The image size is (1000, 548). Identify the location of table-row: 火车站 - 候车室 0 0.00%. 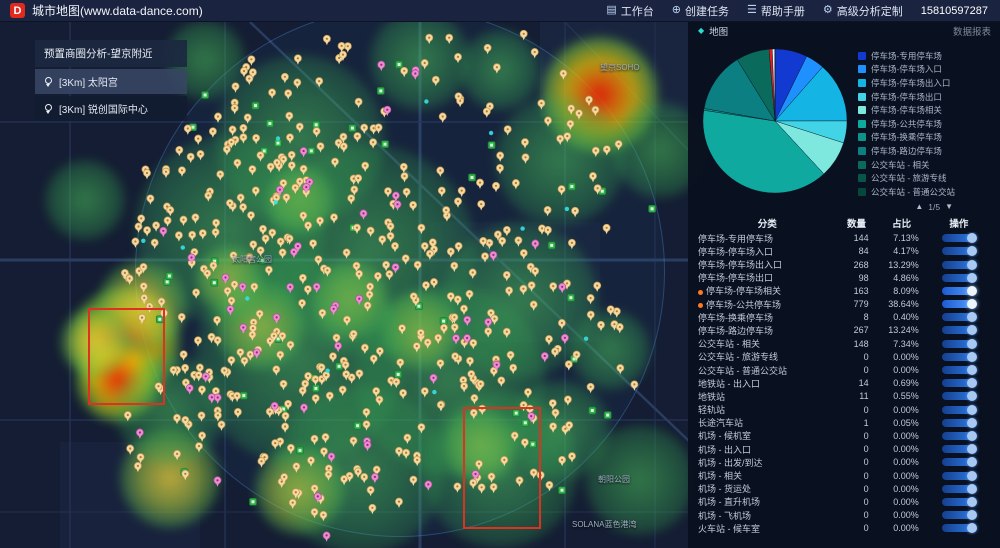
(844, 528).